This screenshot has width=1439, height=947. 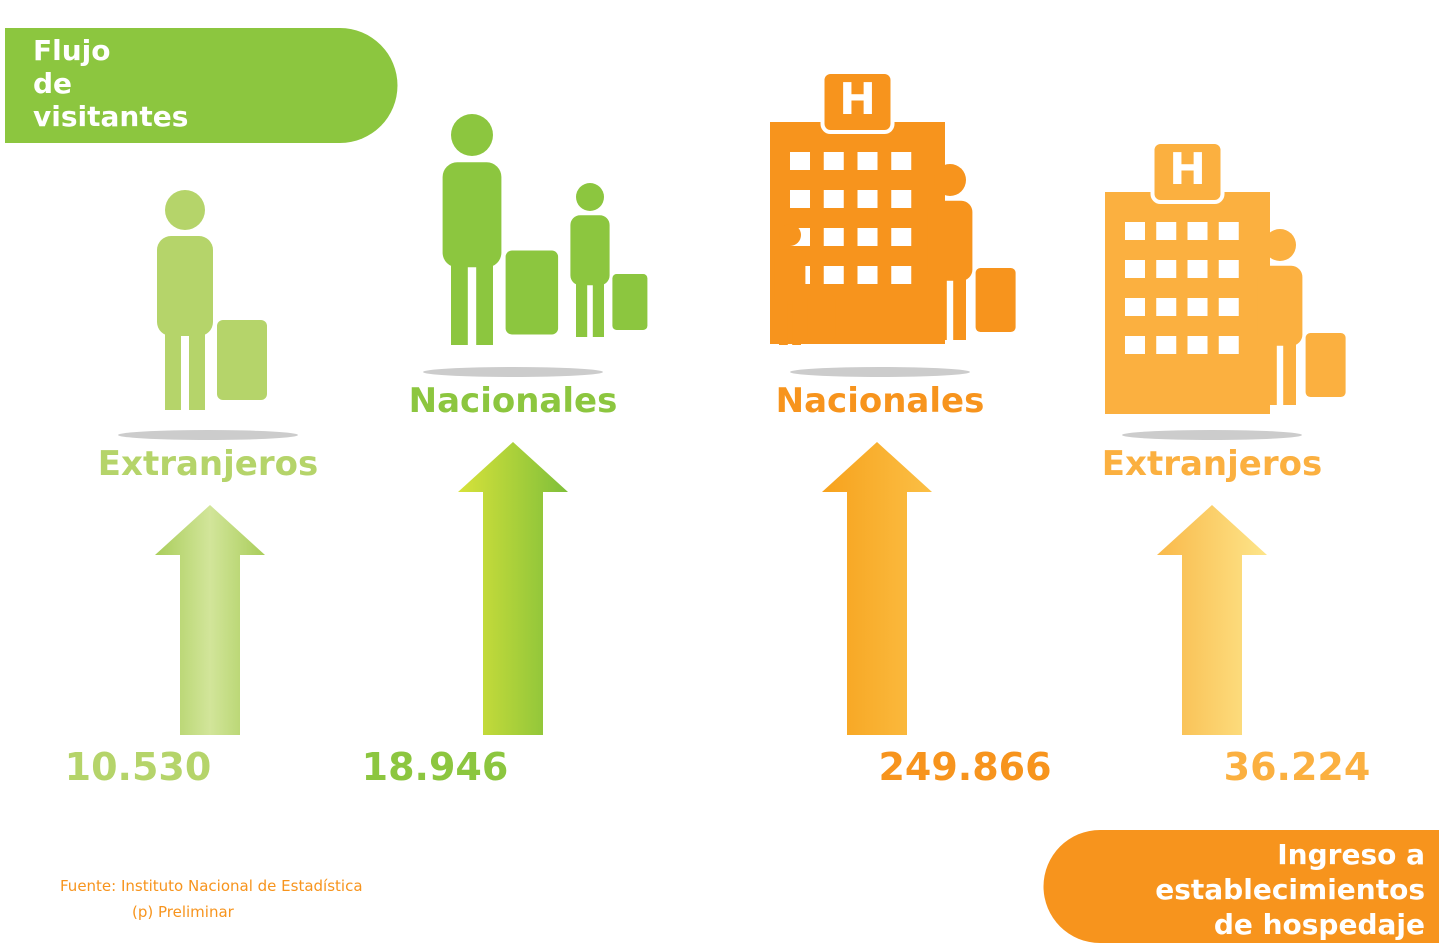 I want to click on footer-title: de hospedaje, so click(x=1319, y=924).